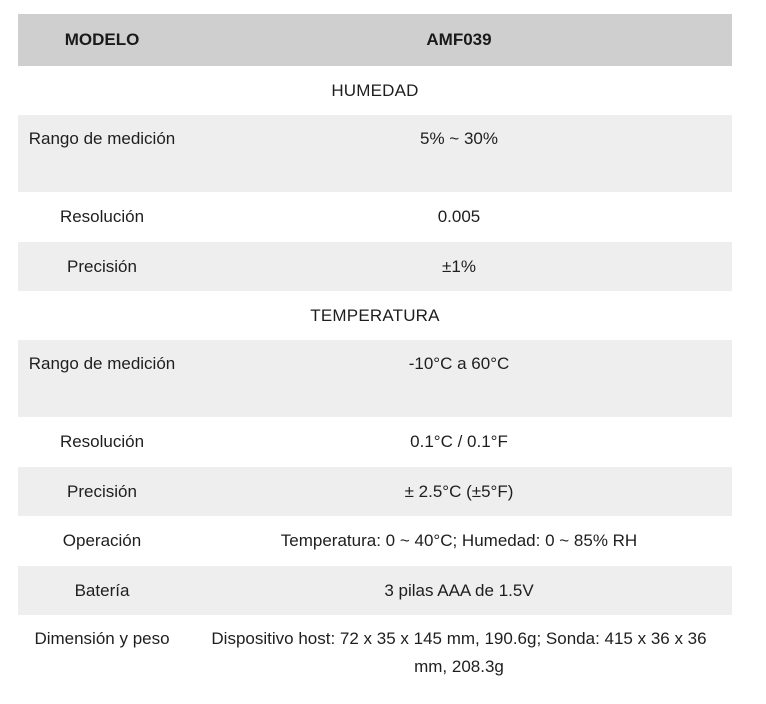 This screenshot has height=704, width=766. I want to click on table-row: Resolución 0.1°C / 0.1°F, so click(375, 442).